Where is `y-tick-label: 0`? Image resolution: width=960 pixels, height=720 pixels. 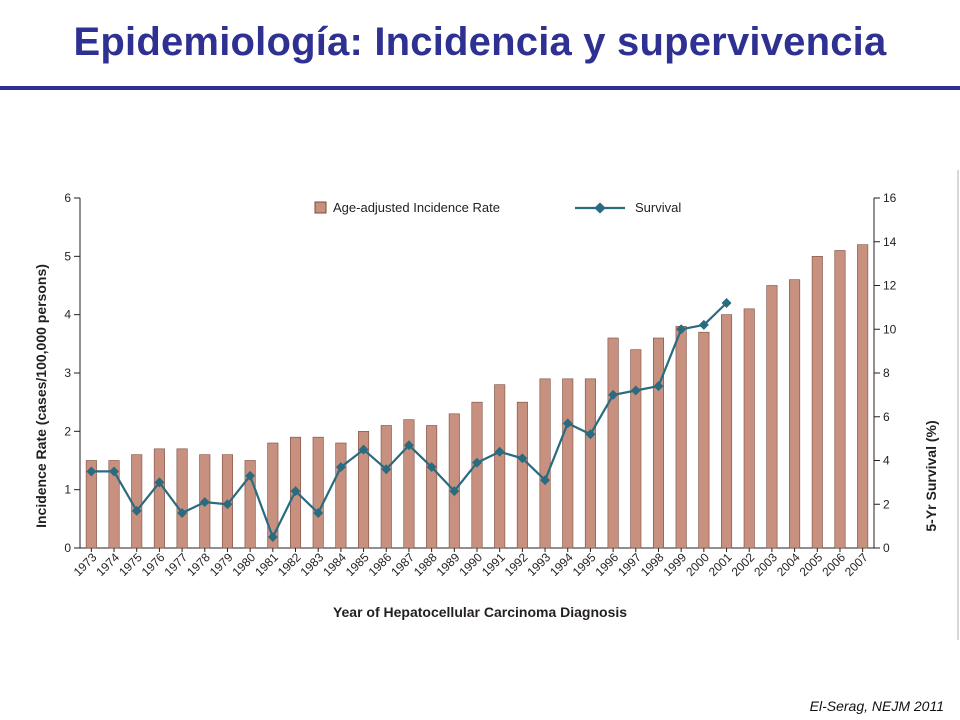 y-tick-label: 0 is located at coordinates (67, 548).